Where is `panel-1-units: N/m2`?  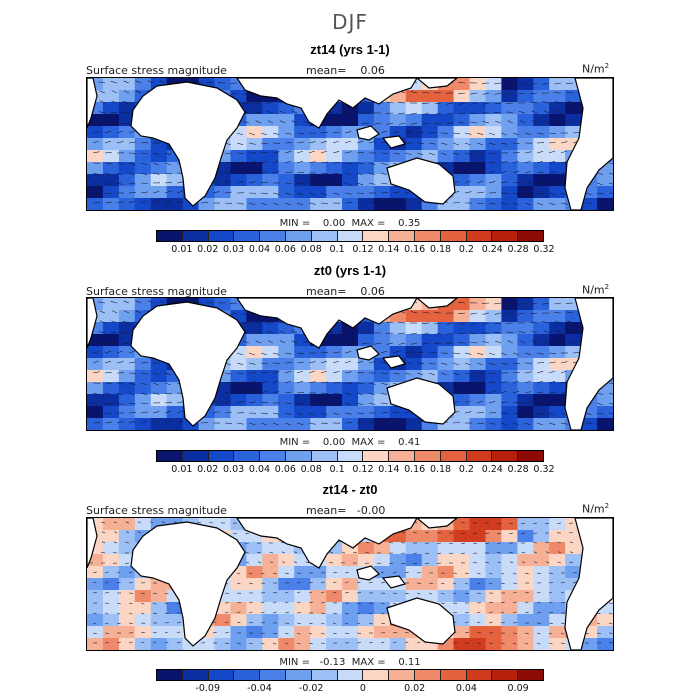
panel-1-units: N/m2 is located at coordinates (596, 69).